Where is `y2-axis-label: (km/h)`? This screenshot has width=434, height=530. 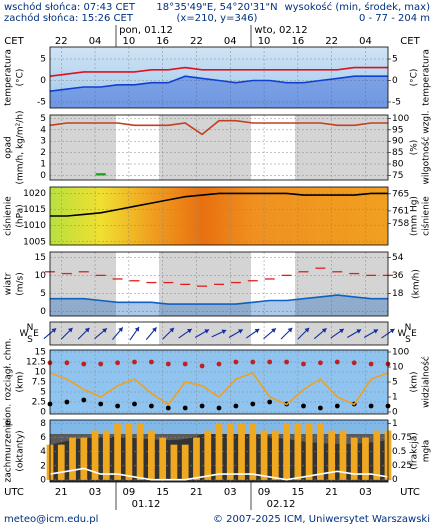 y2-axis-label: (km/h) is located at coordinates (417, 284).